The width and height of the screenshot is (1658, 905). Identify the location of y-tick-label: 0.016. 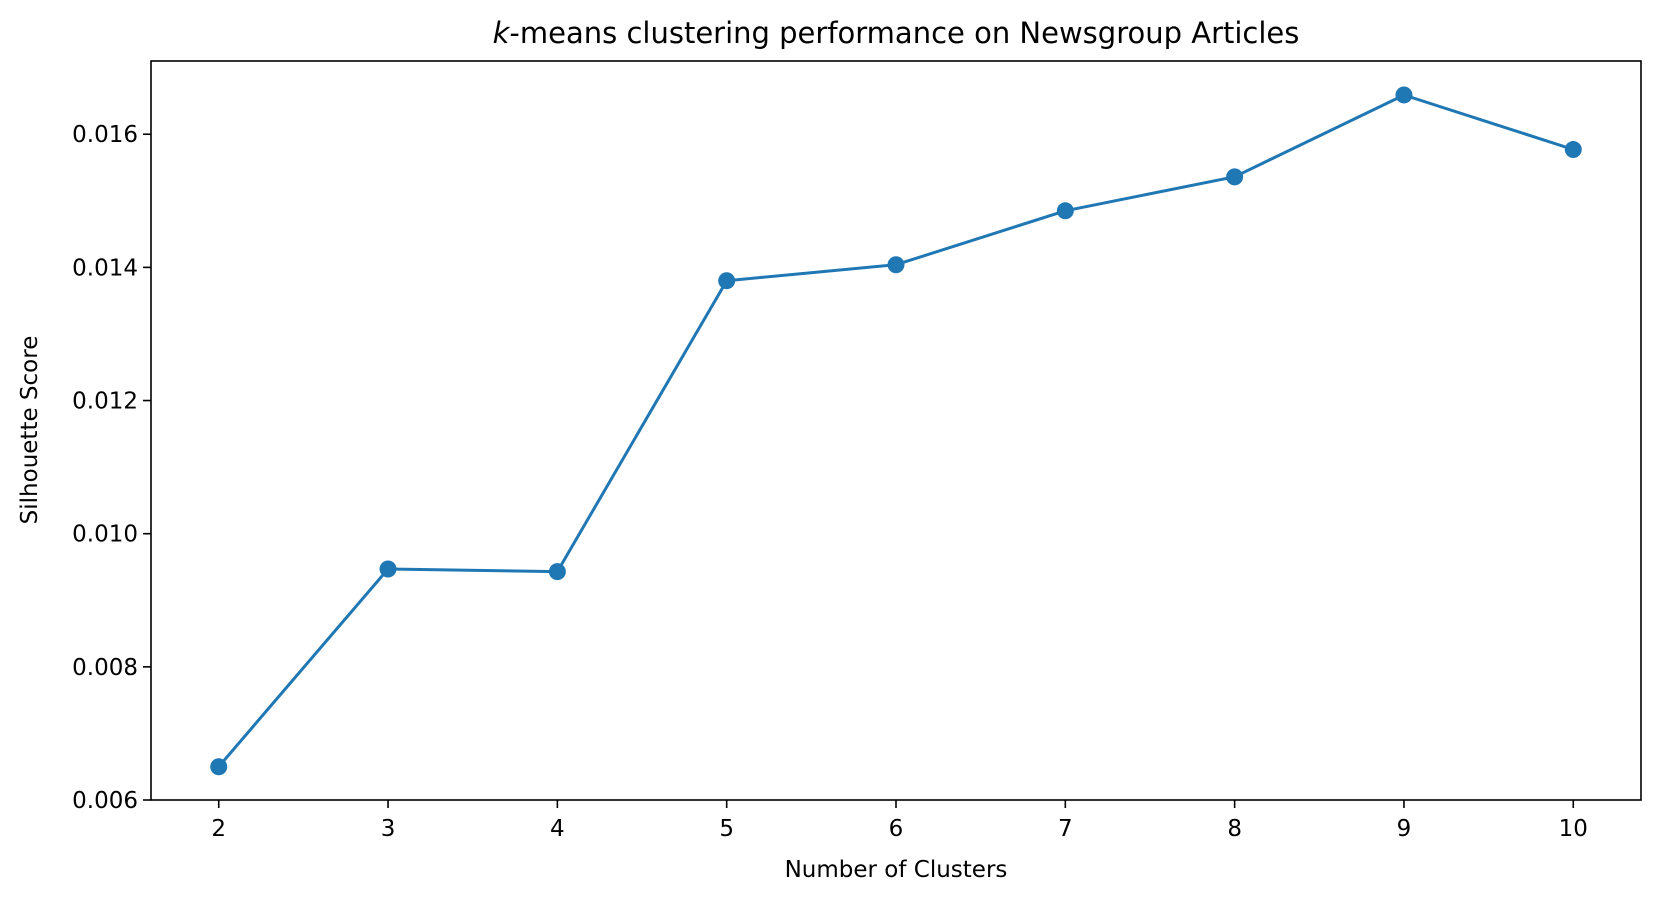
(105, 135).